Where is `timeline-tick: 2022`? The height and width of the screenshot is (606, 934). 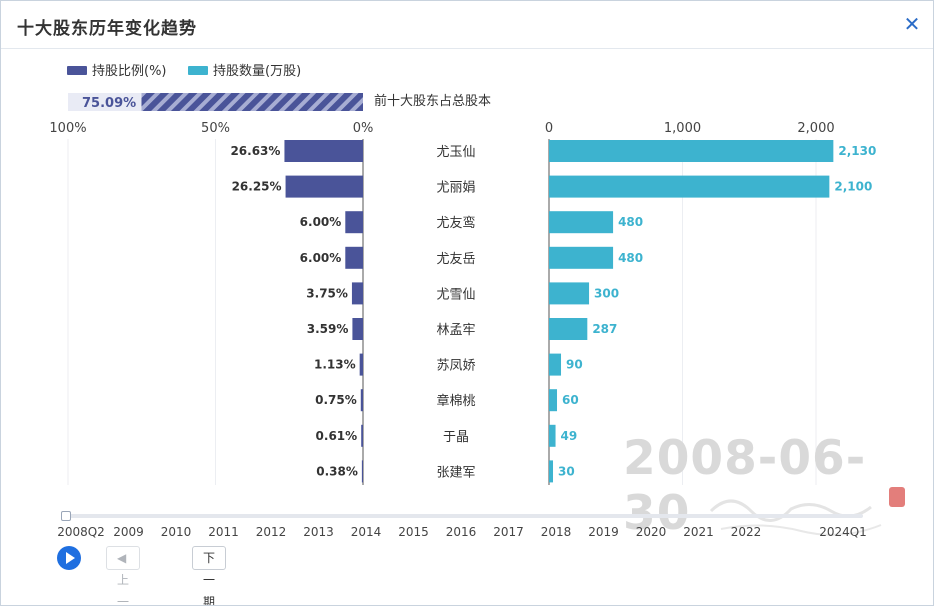 timeline-tick: 2022 is located at coordinates (746, 532).